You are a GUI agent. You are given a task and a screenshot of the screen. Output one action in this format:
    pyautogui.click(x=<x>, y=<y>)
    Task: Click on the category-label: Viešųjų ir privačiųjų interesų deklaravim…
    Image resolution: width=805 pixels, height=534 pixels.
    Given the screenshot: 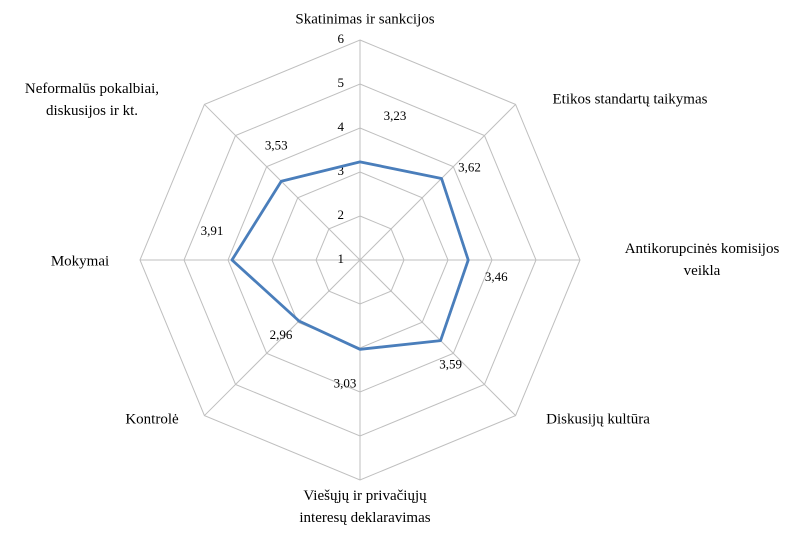 What is the action you would take?
    pyautogui.click(x=364, y=507)
    